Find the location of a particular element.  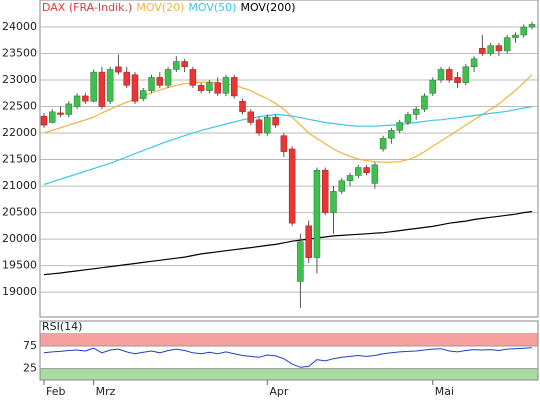

y-tick-label: 20000 is located at coordinates (19, 238).